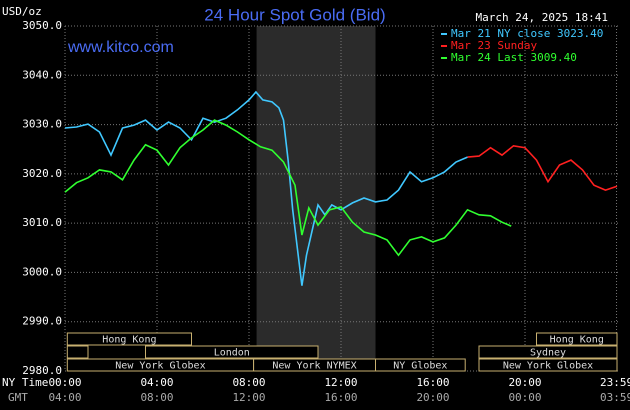 Image resolution: width=630 pixels, height=410 pixels. What do you see at coordinates (340, 397) in the screenshot?
I see `gmt-tick-label: 16:00` at bounding box center [340, 397].